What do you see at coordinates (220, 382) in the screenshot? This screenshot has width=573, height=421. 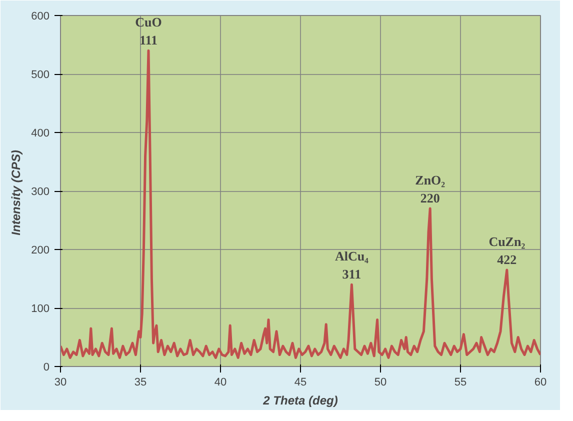 I see `x-tick-label: 40` at bounding box center [220, 382].